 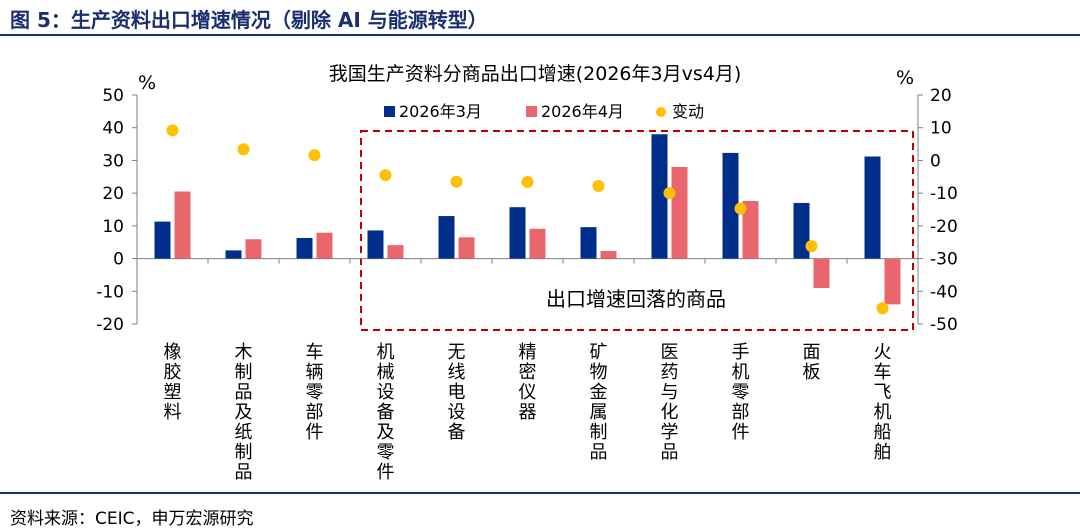 What do you see at coordinates (944, 292) in the screenshot?
I see `right-tick-label: -40` at bounding box center [944, 292].